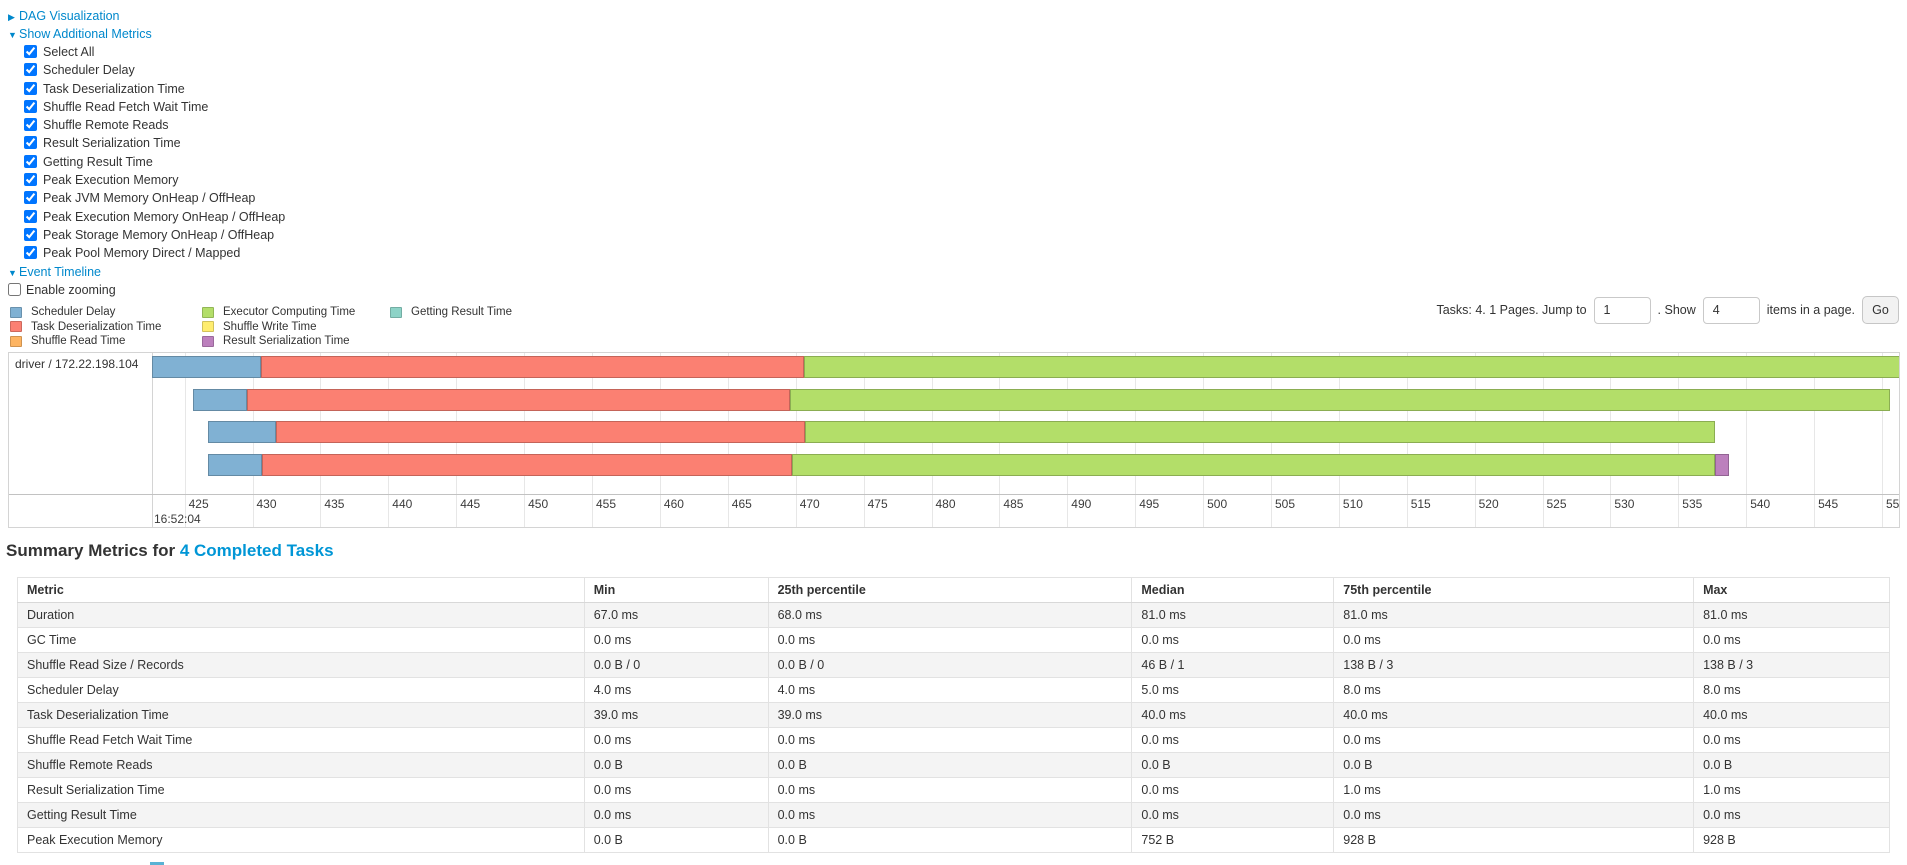 This screenshot has height=865, width=1907. What do you see at coordinates (12, 35) in the screenshot?
I see `chevron-down-icon: ▼` at bounding box center [12, 35].